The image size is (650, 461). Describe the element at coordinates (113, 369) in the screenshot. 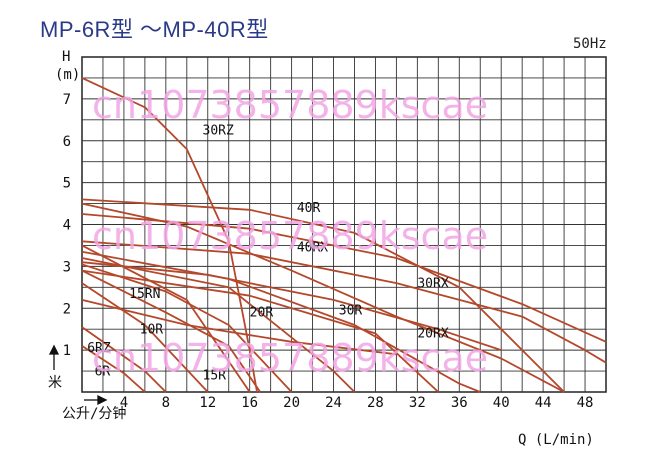

I see `pump-curve-6r` at that location.